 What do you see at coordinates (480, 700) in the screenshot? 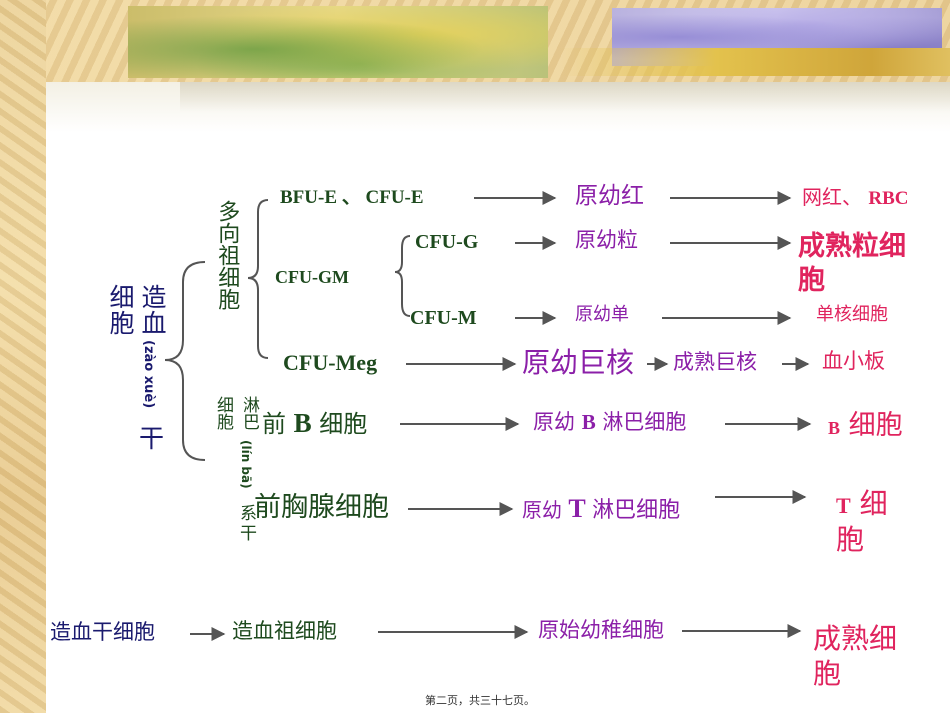
I see `page-footer: 第二页，共三十七页。` at bounding box center [480, 700].